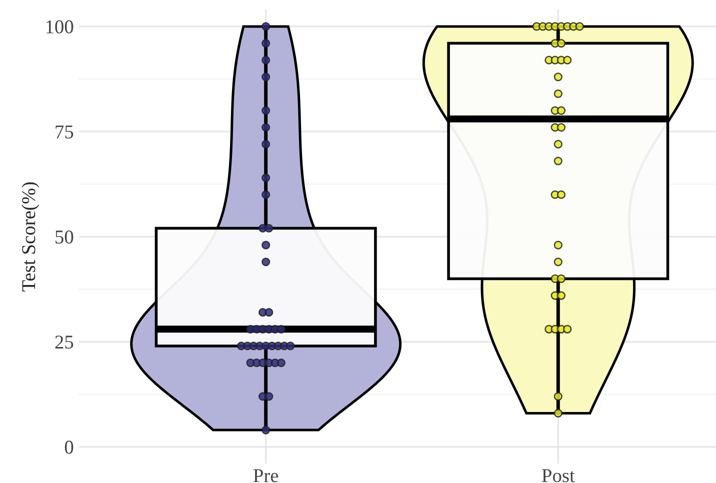 The image size is (716, 483). Describe the element at coordinates (558, 475) in the screenshot. I see `x-tick-label: Post` at that location.